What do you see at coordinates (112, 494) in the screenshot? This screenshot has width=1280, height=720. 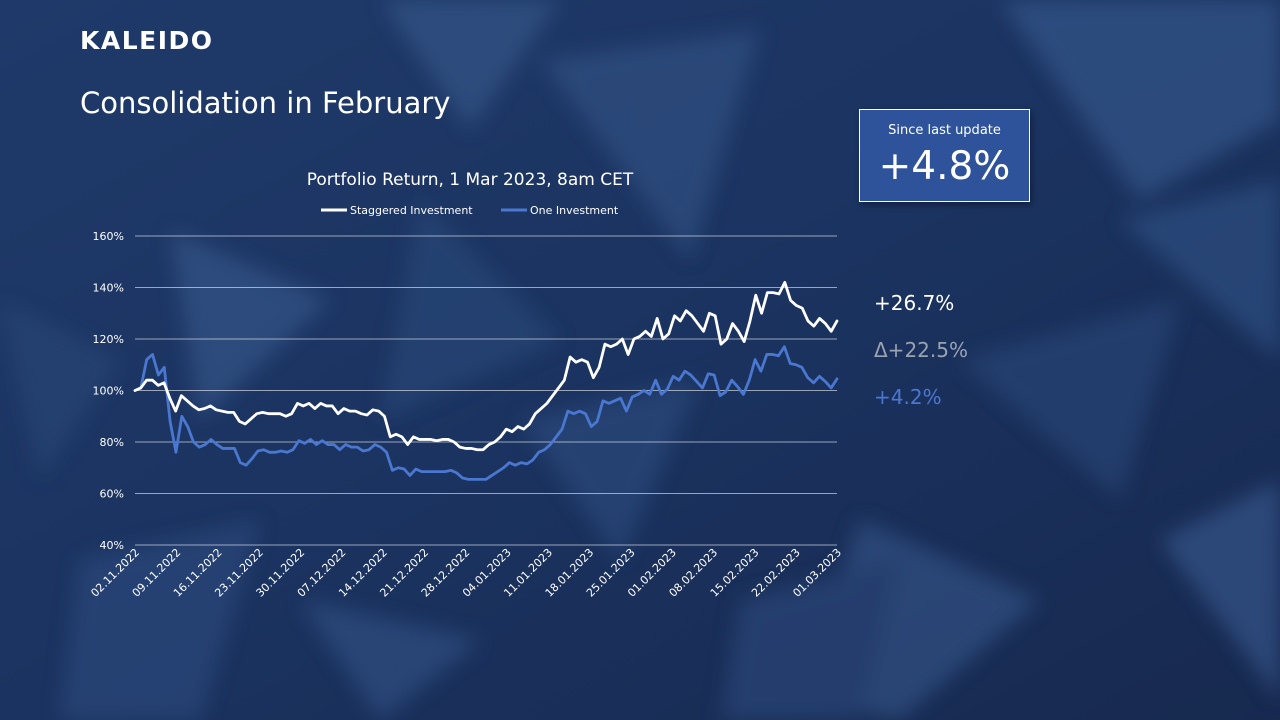 I see `y-tick-label: 60%` at bounding box center [112, 494].